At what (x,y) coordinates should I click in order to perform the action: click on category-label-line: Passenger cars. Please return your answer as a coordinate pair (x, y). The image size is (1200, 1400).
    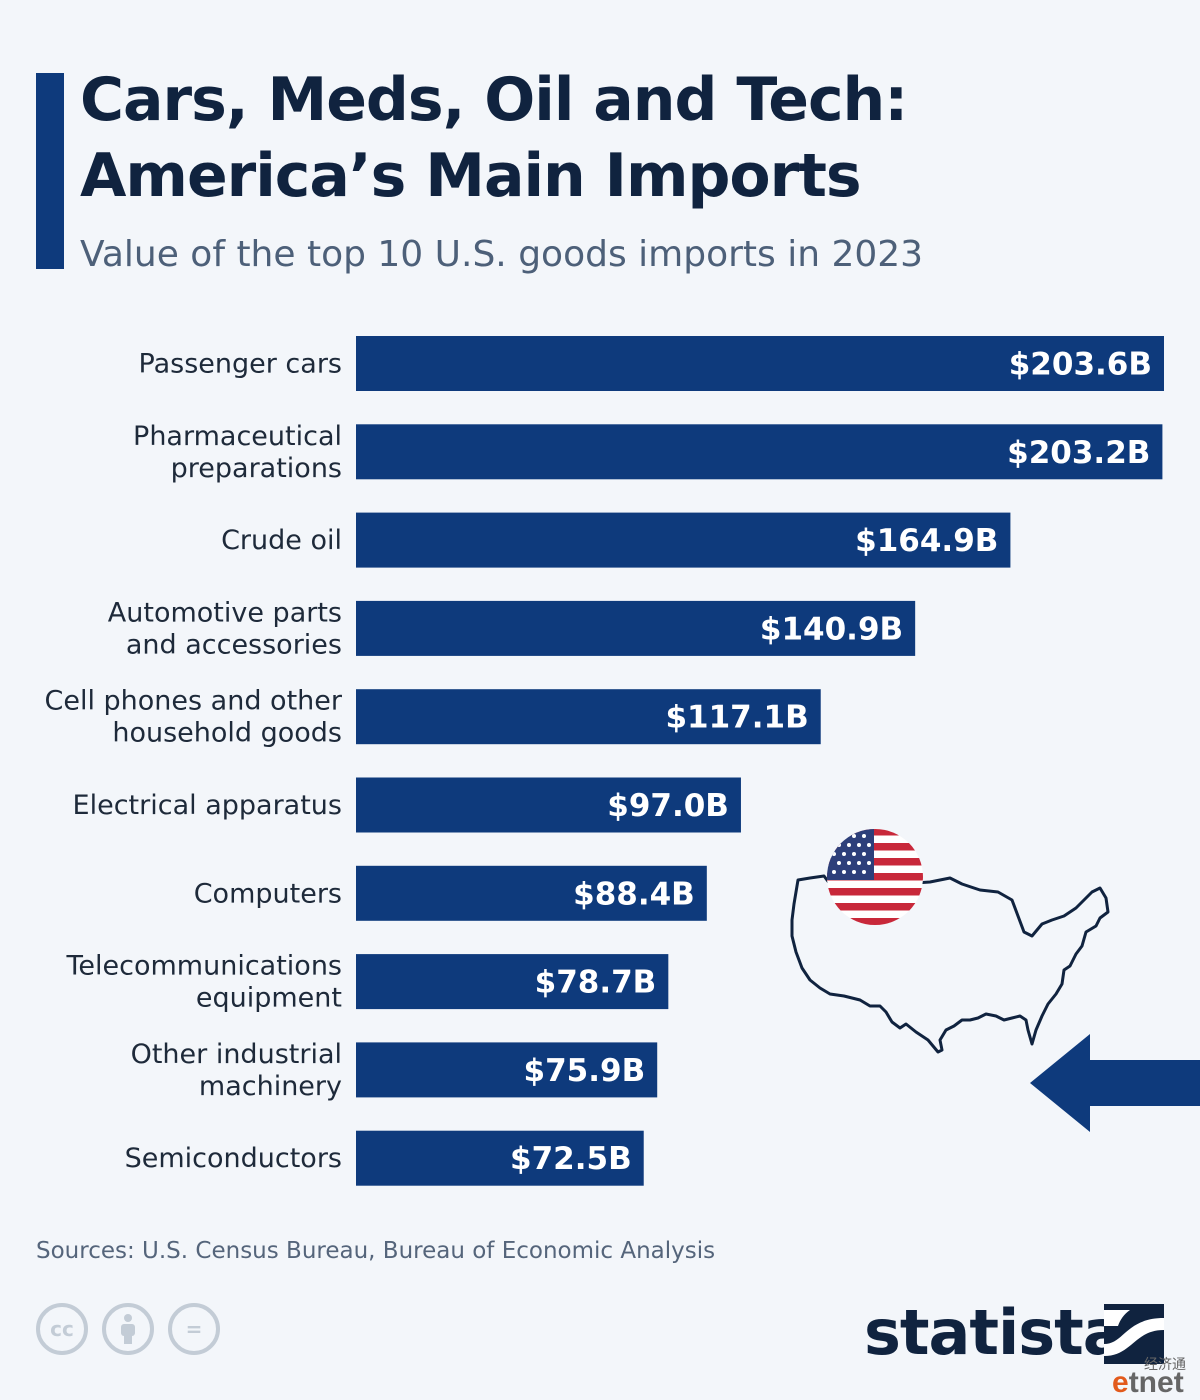
    Looking at the image, I should click on (240, 364).